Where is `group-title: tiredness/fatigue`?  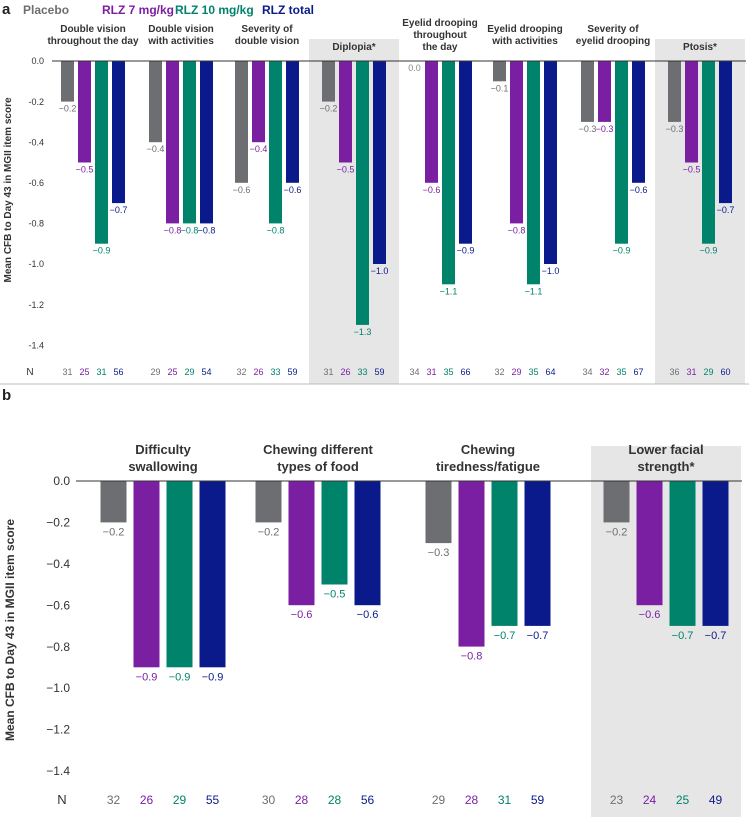 group-title: tiredness/fatigue is located at coordinates (488, 466).